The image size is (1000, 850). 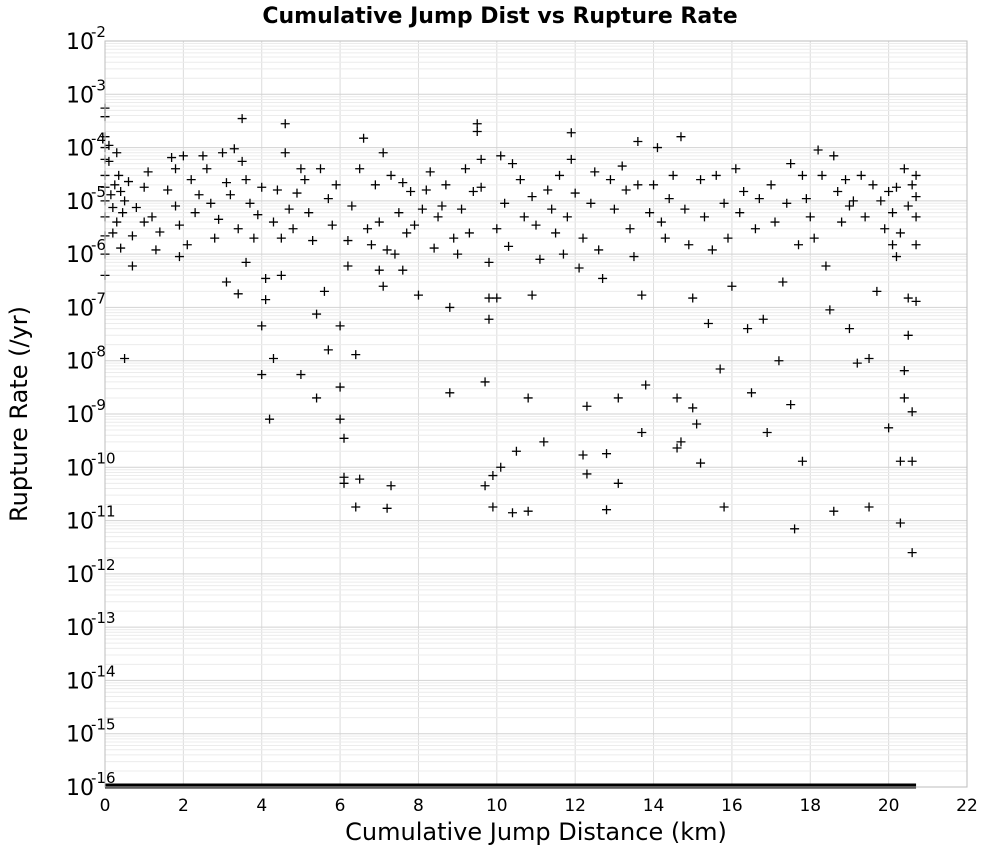 What do you see at coordinates (340, 806) in the screenshot?
I see `x-tick-label: 6` at bounding box center [340, 806].